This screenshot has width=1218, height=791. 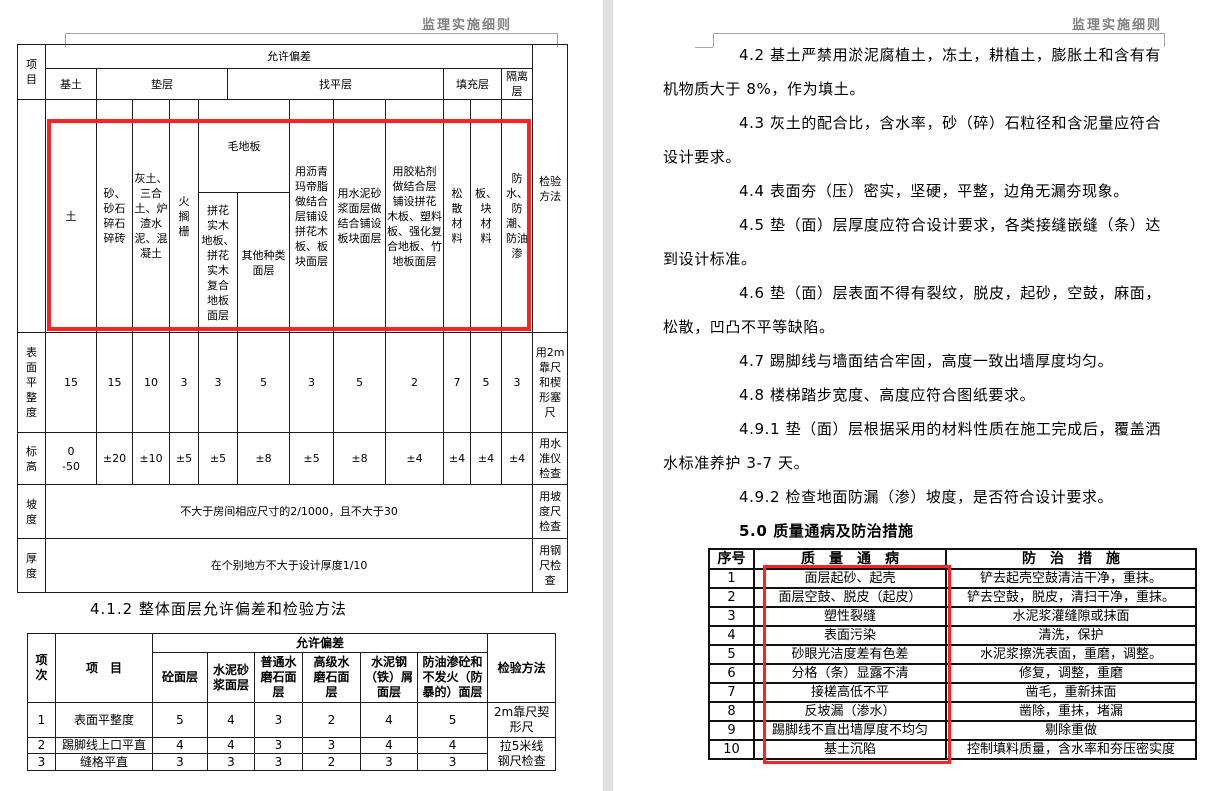 What do you see at coordinates (162, 84) in the screenshot?
I see `group-header: 垫层` at bounding box center [162, 84].